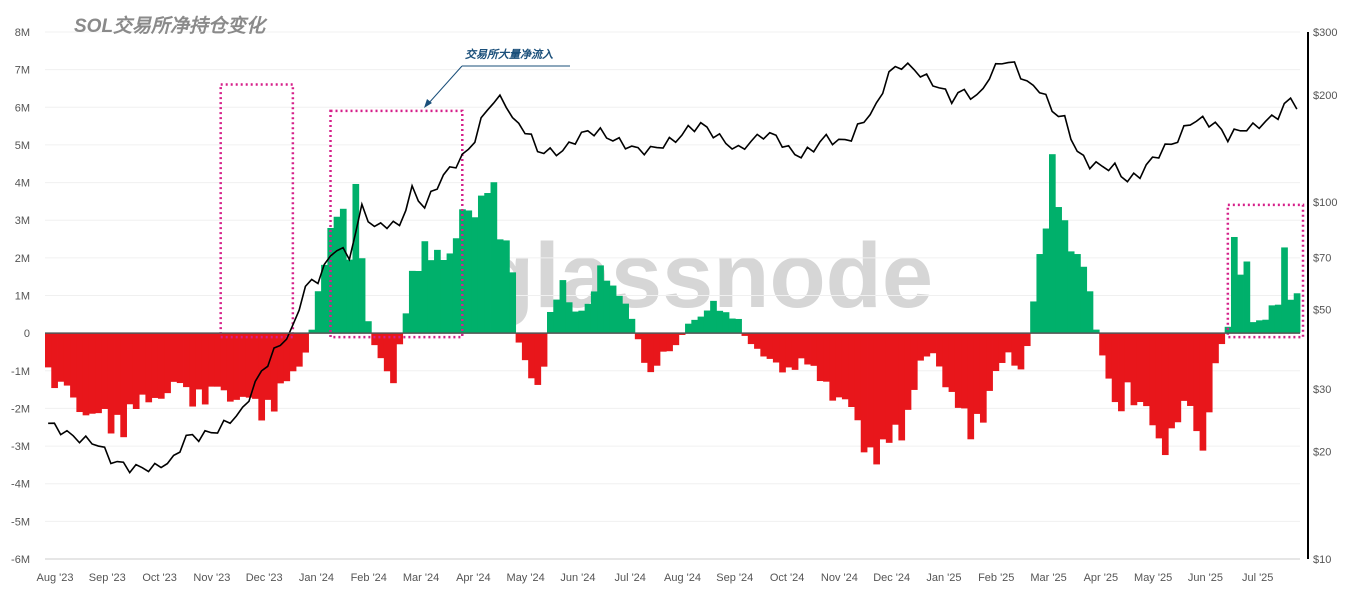  I want to click on x-tick-label: Aug '23, so click(55, 578).